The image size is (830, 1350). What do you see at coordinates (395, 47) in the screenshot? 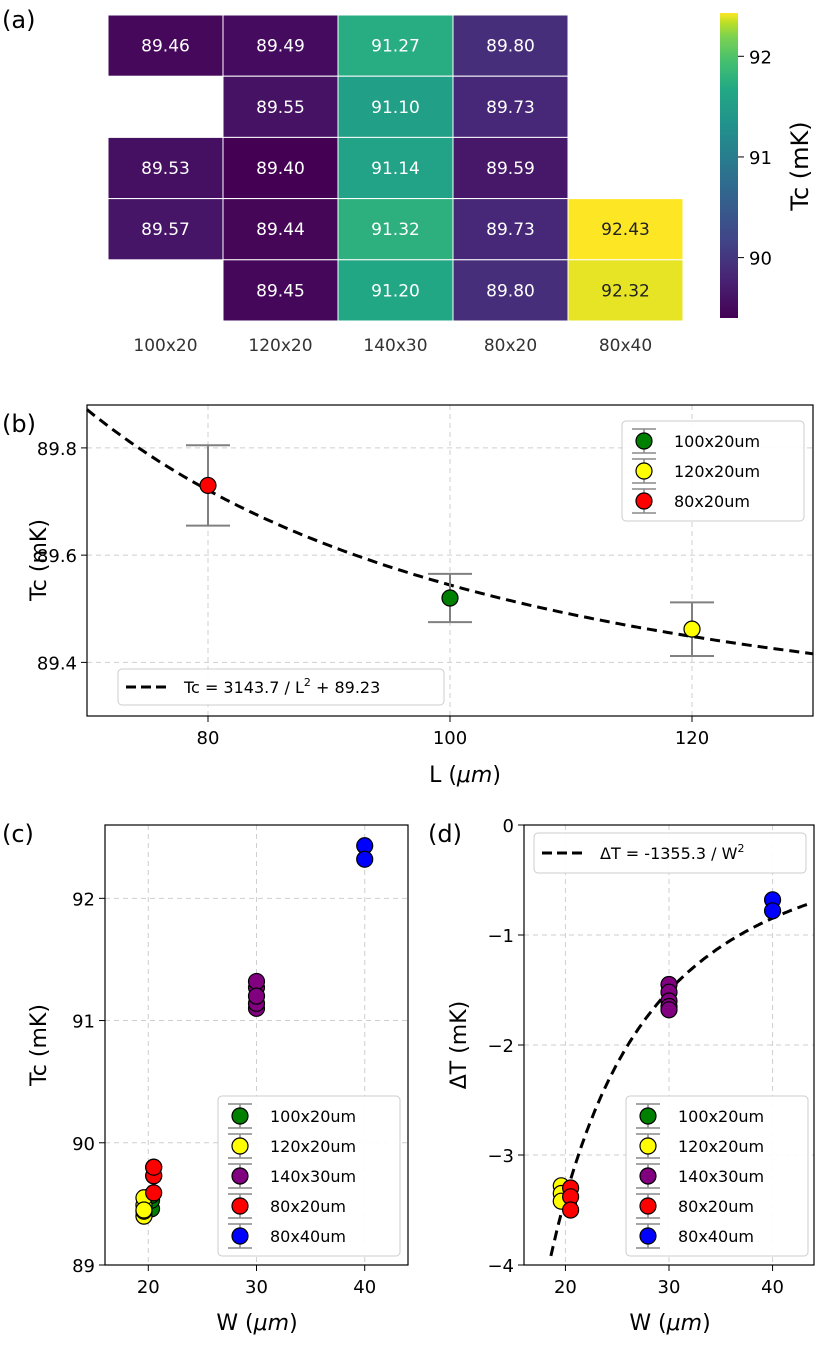
I see `heatmap-cell-value: 91.27` at bounding box center [395, 47].